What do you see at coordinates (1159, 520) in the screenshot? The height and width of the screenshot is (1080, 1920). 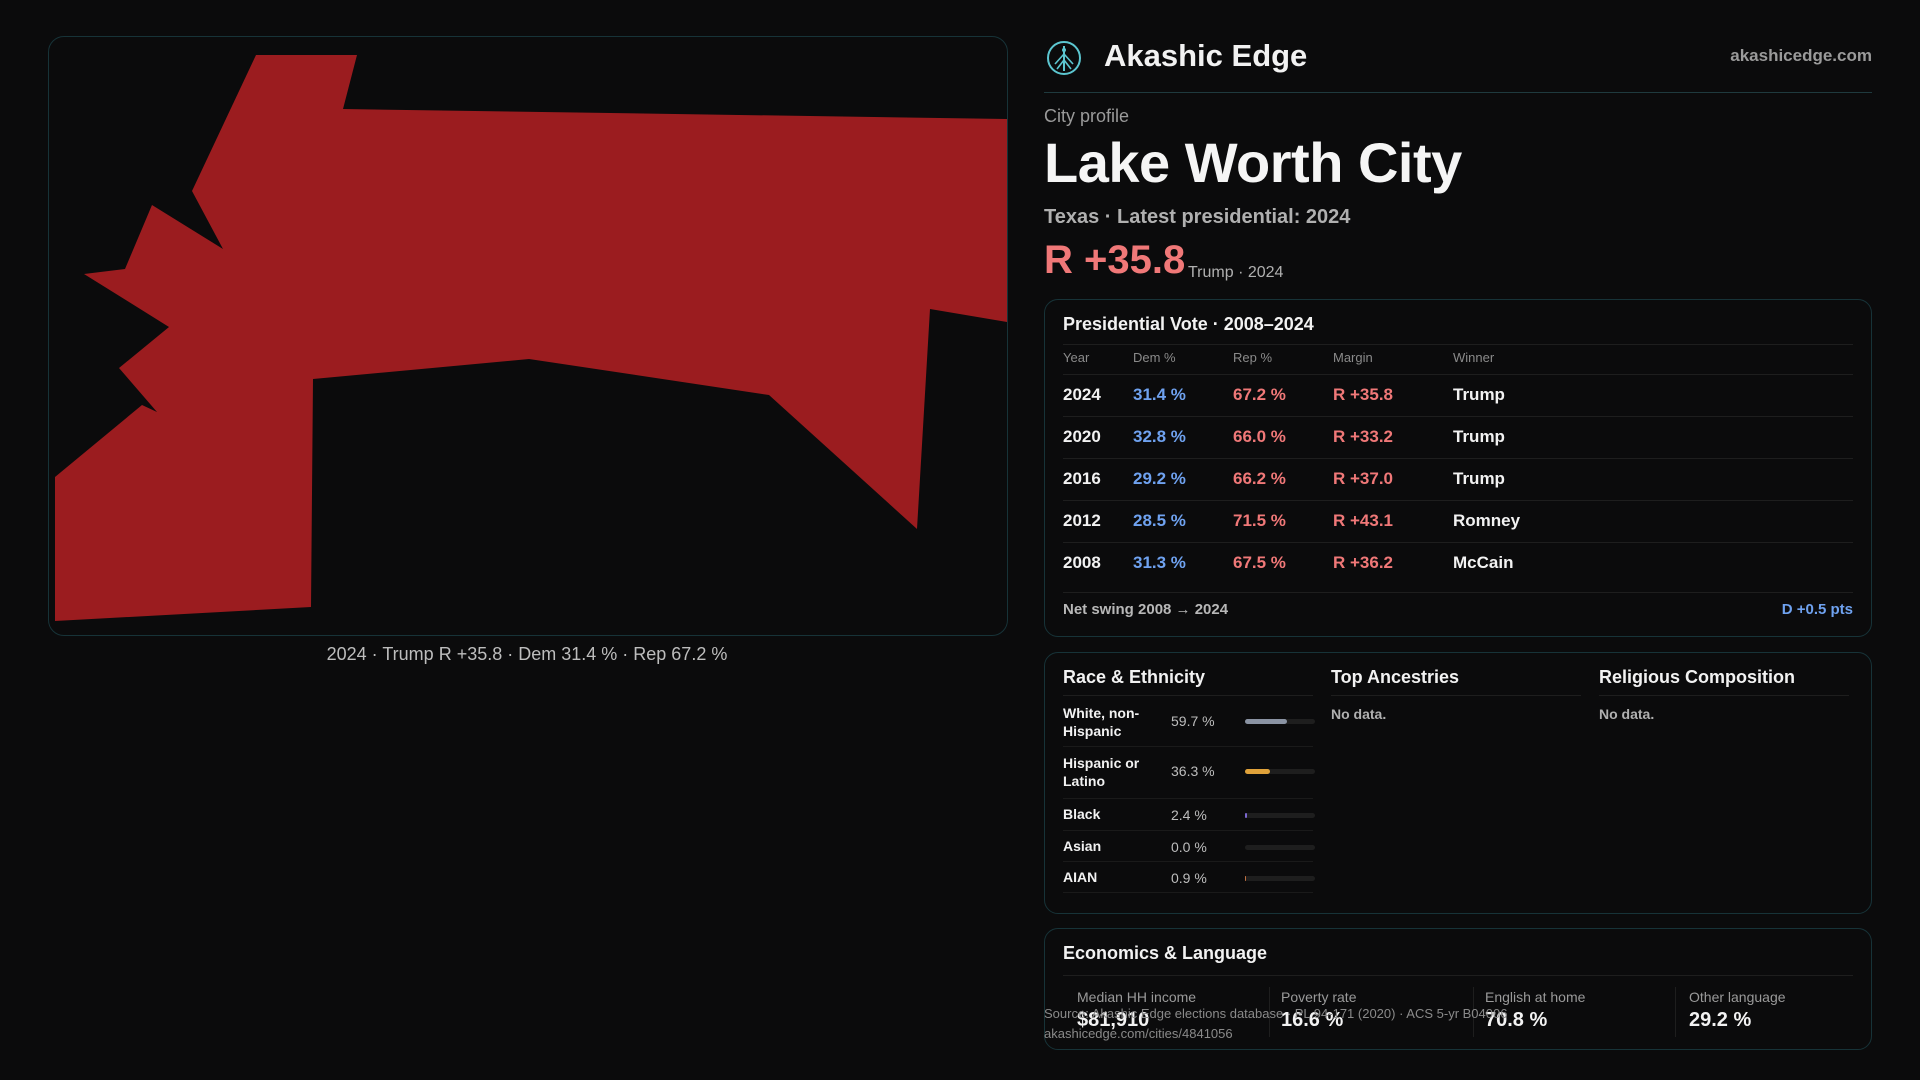 I see `cell-dem: 28.5 %` at bounding box center [1159, 520].